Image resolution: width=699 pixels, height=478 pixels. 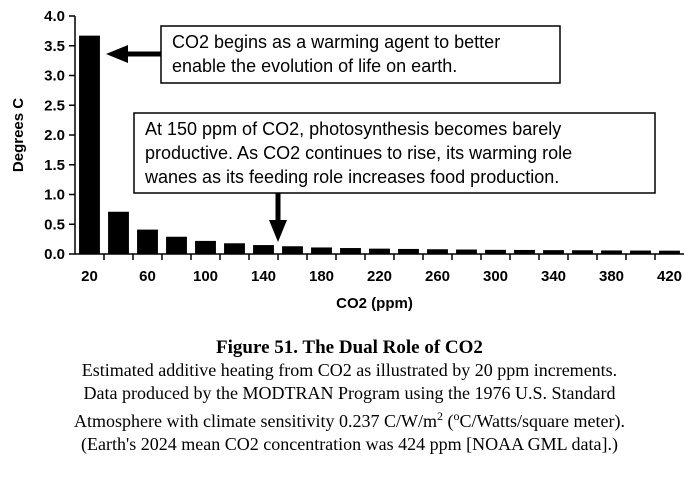 What do you see at coordinates (439, 416) in the screenshot?
I see `caption-sup-squared: 2` at bounding box center [439, 416].